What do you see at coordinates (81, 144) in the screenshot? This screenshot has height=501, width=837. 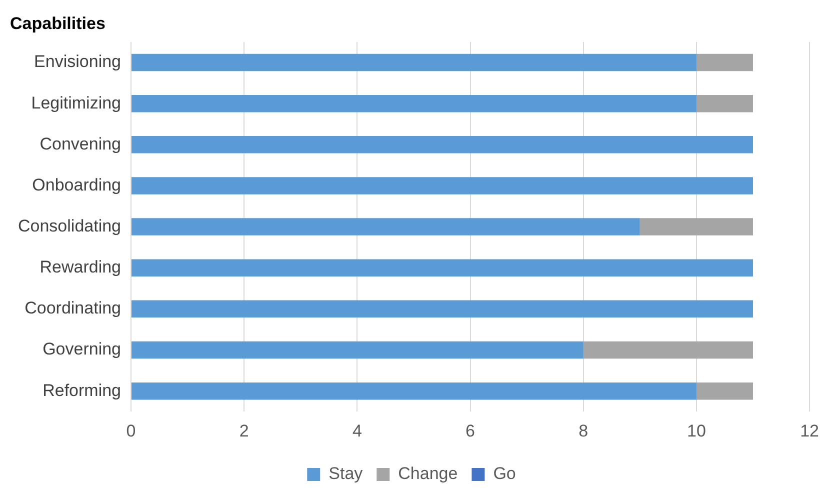 I see `y-tick-label: Convening` at bounding box center [81, 144].